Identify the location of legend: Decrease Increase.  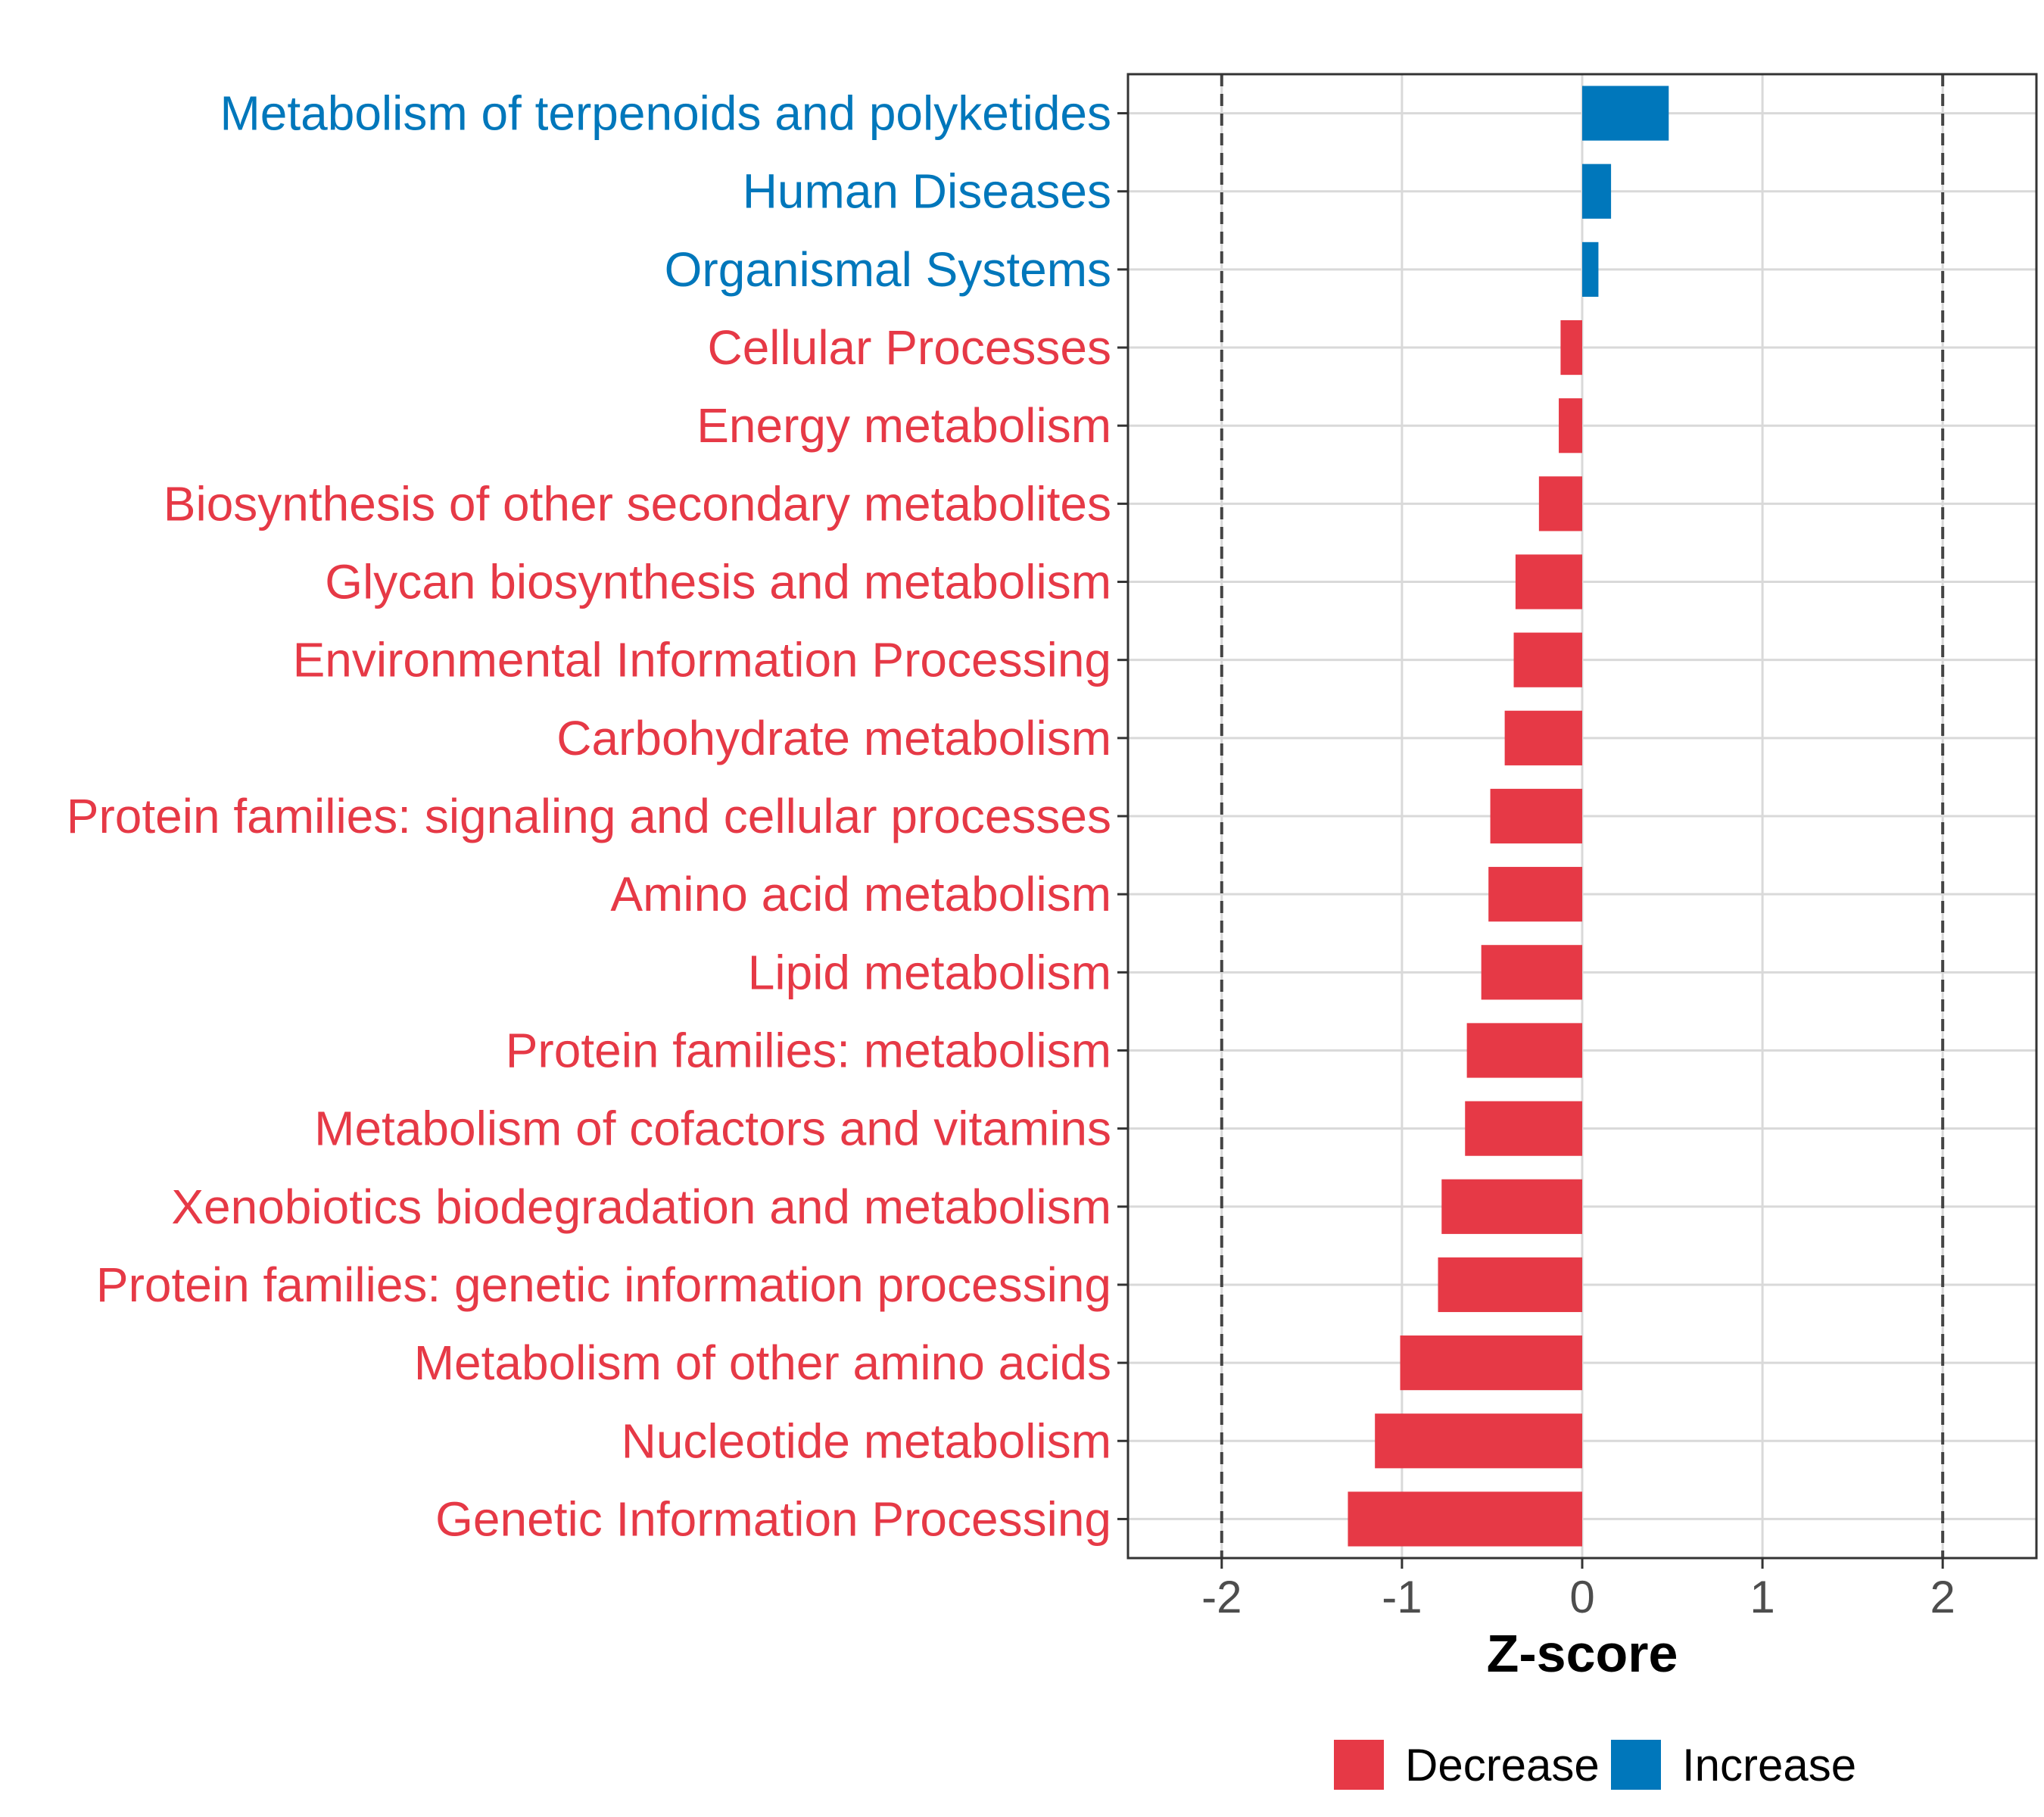
(1595, 1765).